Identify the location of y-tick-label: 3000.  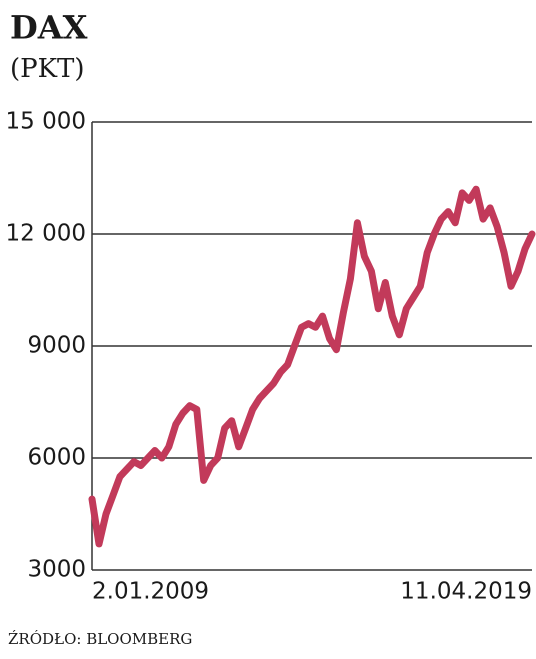
(56, 570).